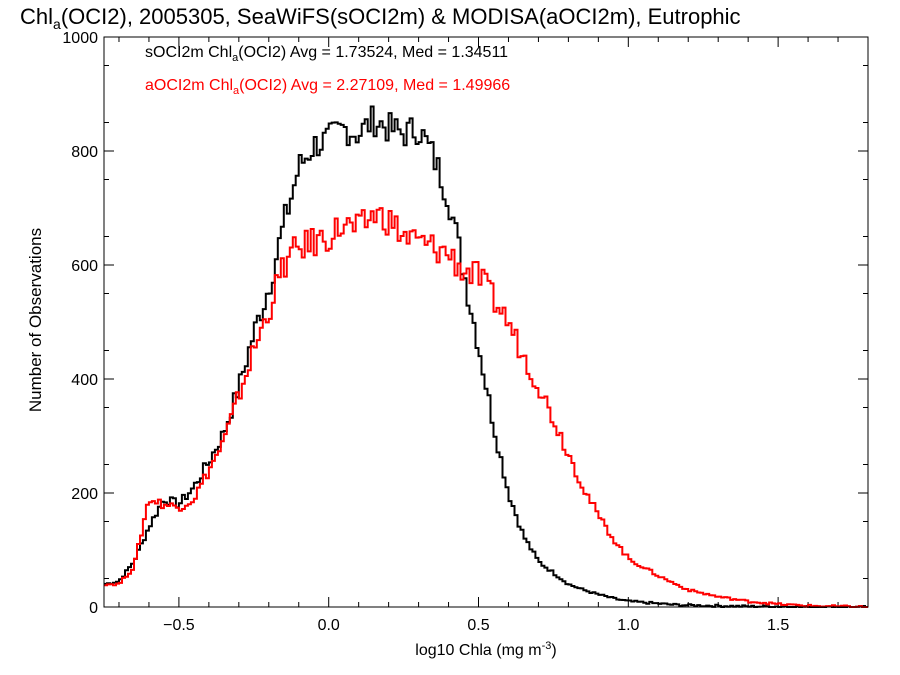  I want to click on legend-entry-sOCI2m-pre: sOCI2m Chl, so click(188, 52).